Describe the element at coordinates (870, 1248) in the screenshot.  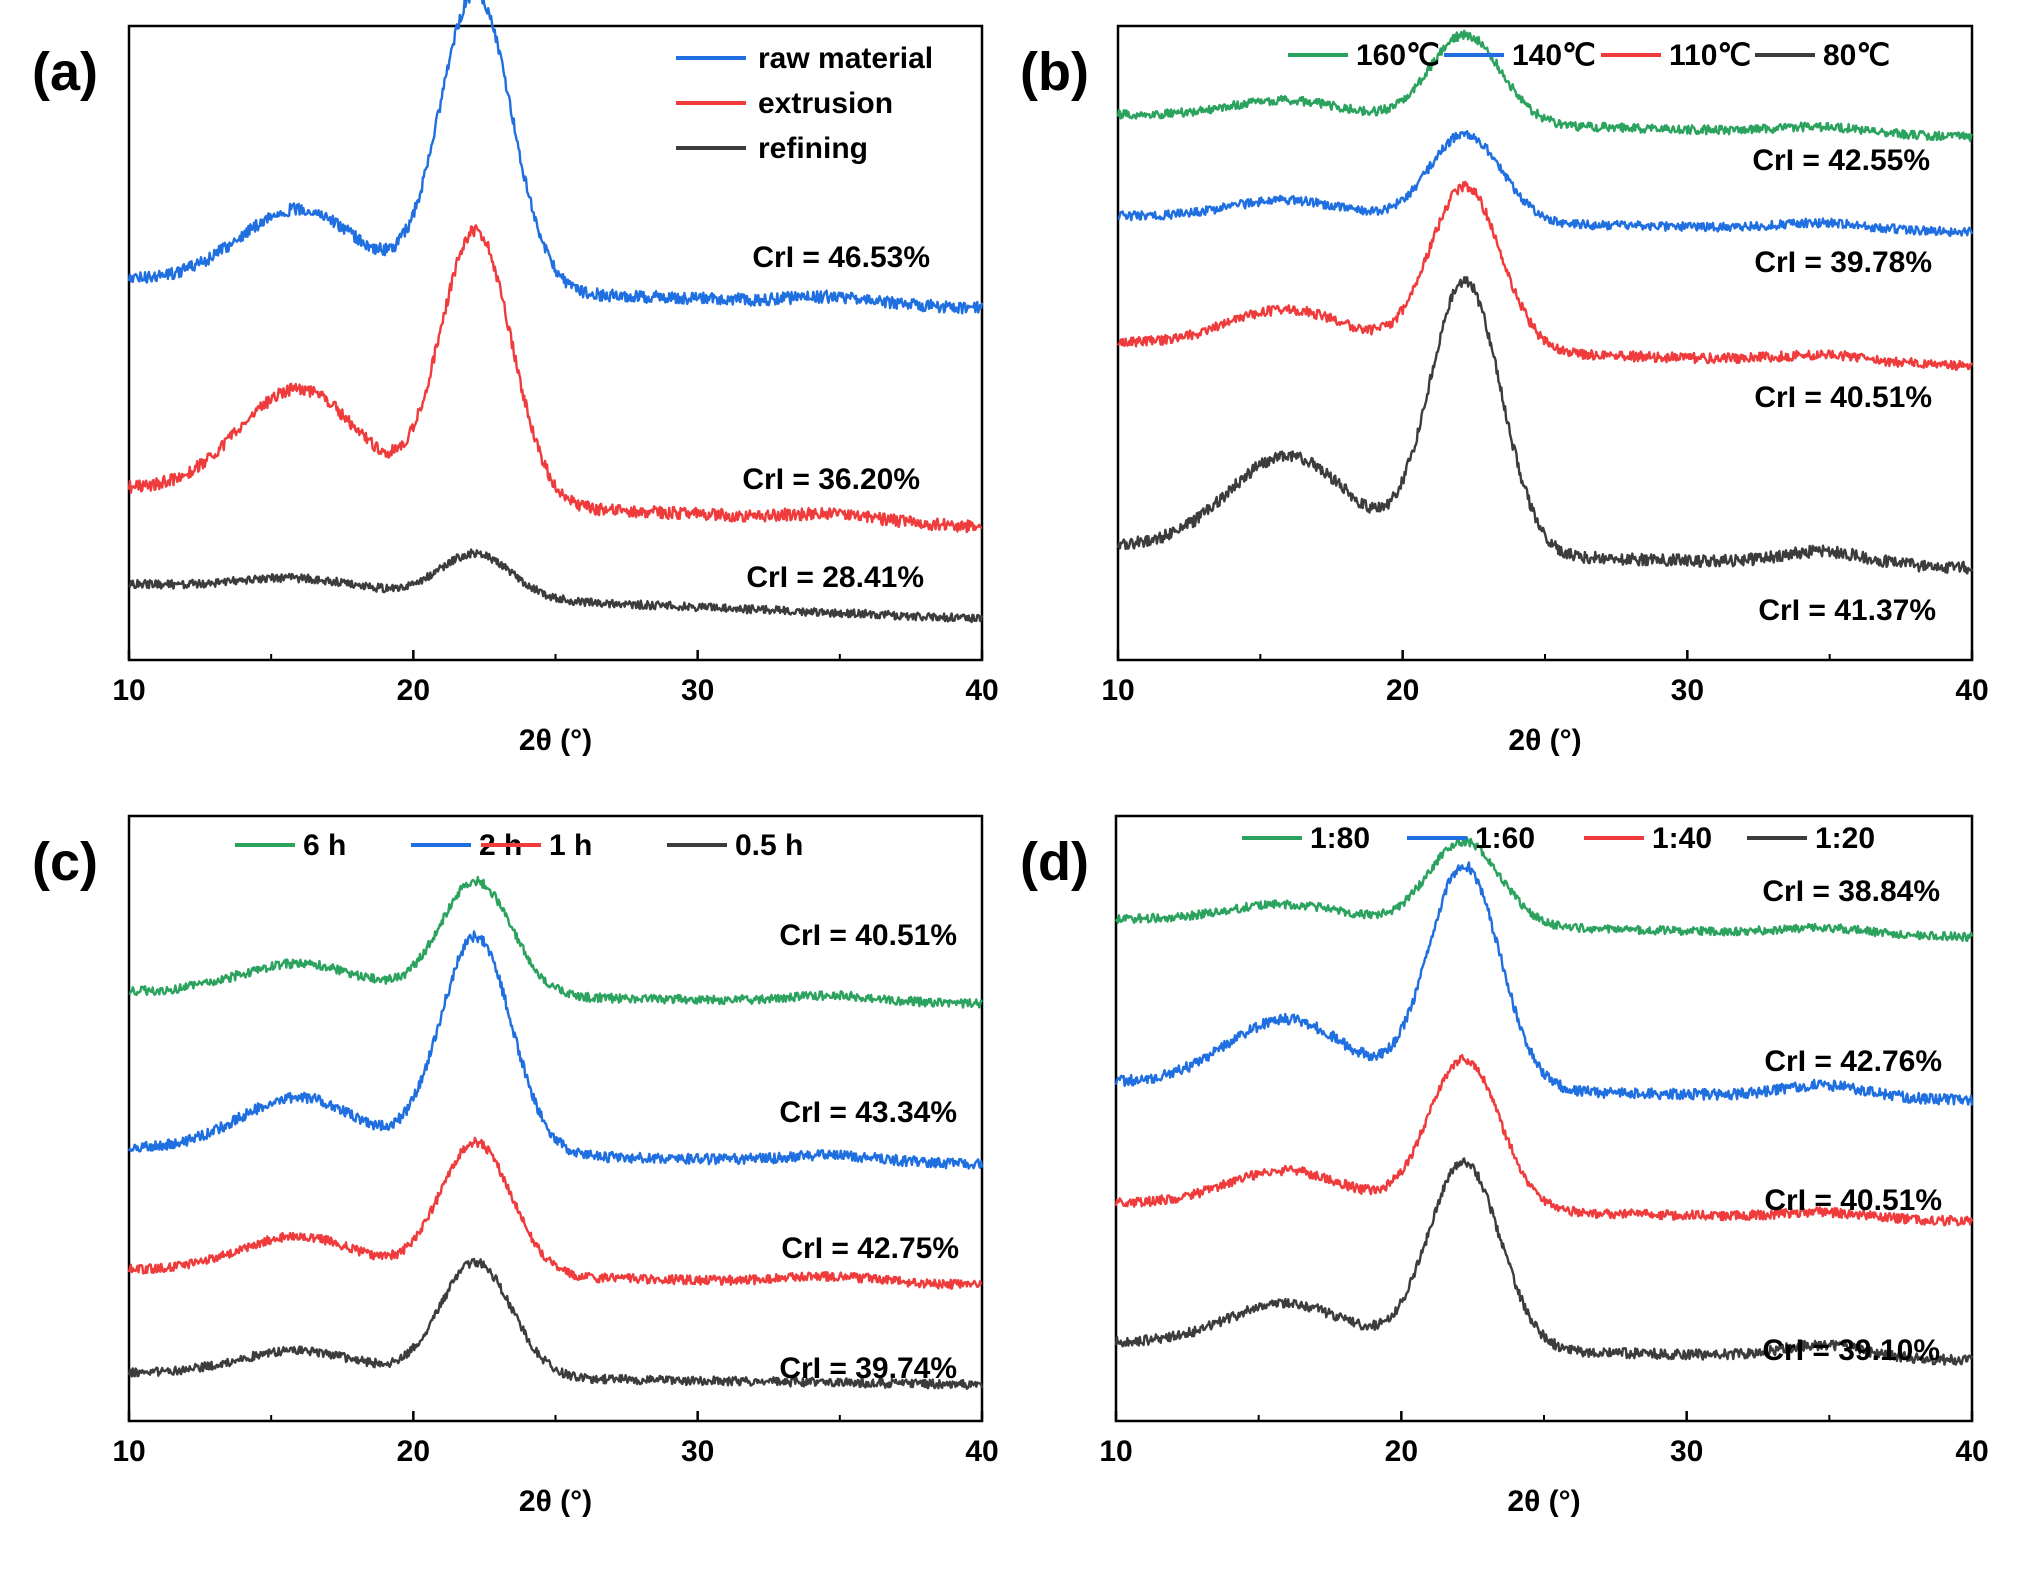
I see `crl-label: CrI = 42.75%` at that location.